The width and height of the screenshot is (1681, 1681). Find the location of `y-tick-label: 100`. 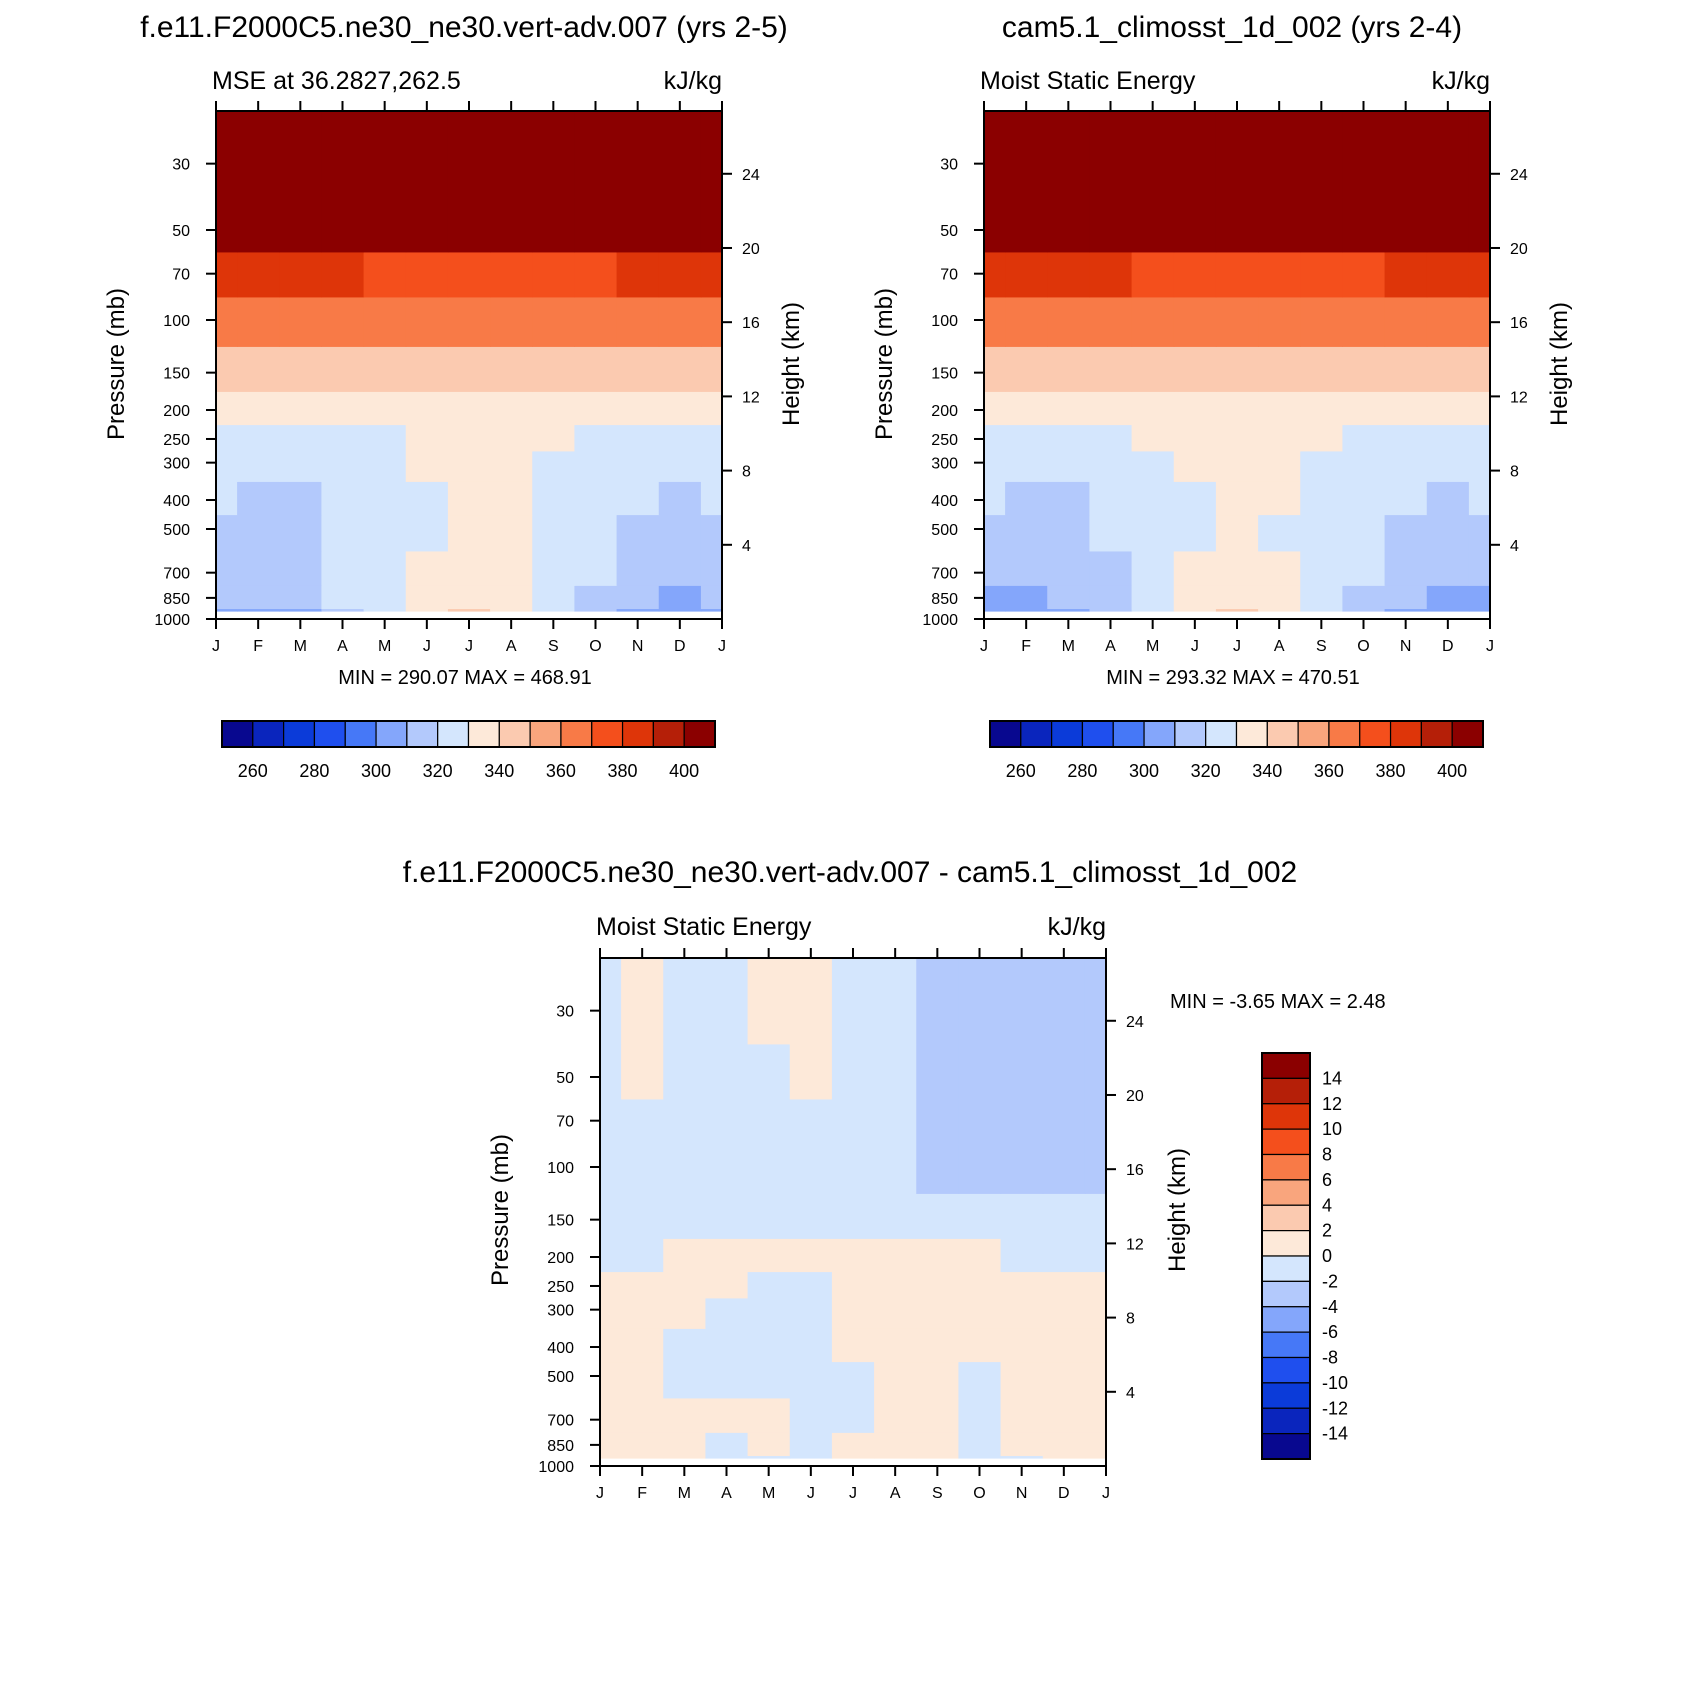

y-tick-label: 100 is located at coordinates (944, 321).